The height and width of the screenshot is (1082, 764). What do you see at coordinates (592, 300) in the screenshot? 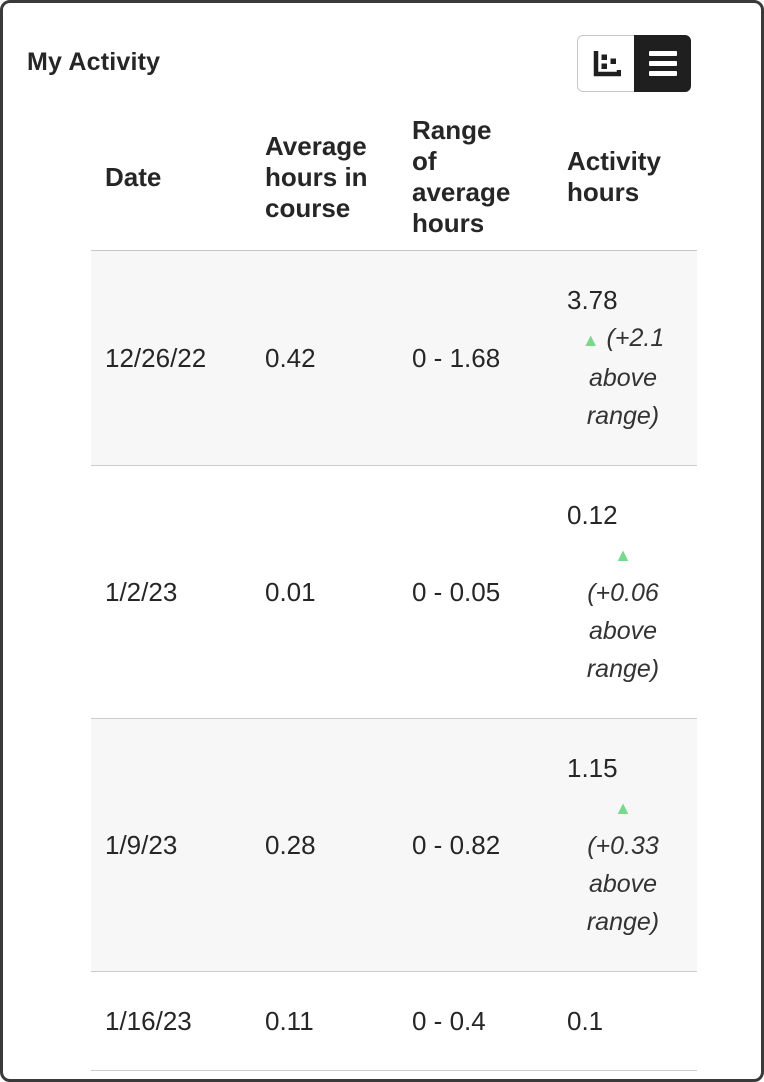
I see `activity-value: 3.78` at bounding box center [592, 300].